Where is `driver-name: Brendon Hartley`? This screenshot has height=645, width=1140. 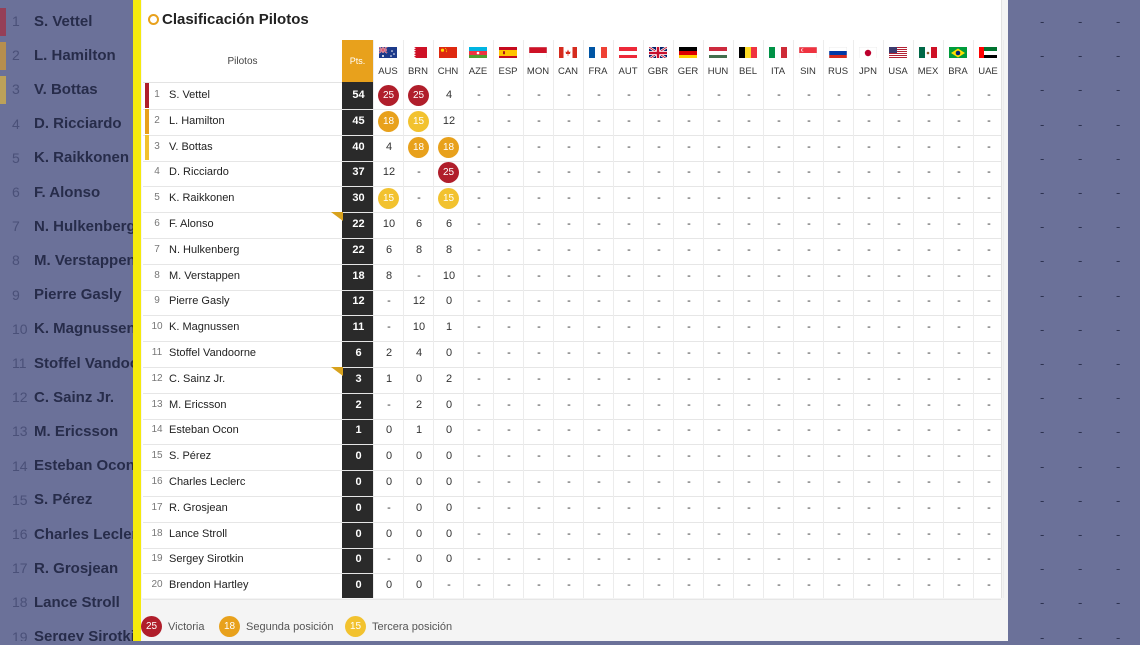
driver-name: Brendon Hartley is located at coordinates (209, 585).